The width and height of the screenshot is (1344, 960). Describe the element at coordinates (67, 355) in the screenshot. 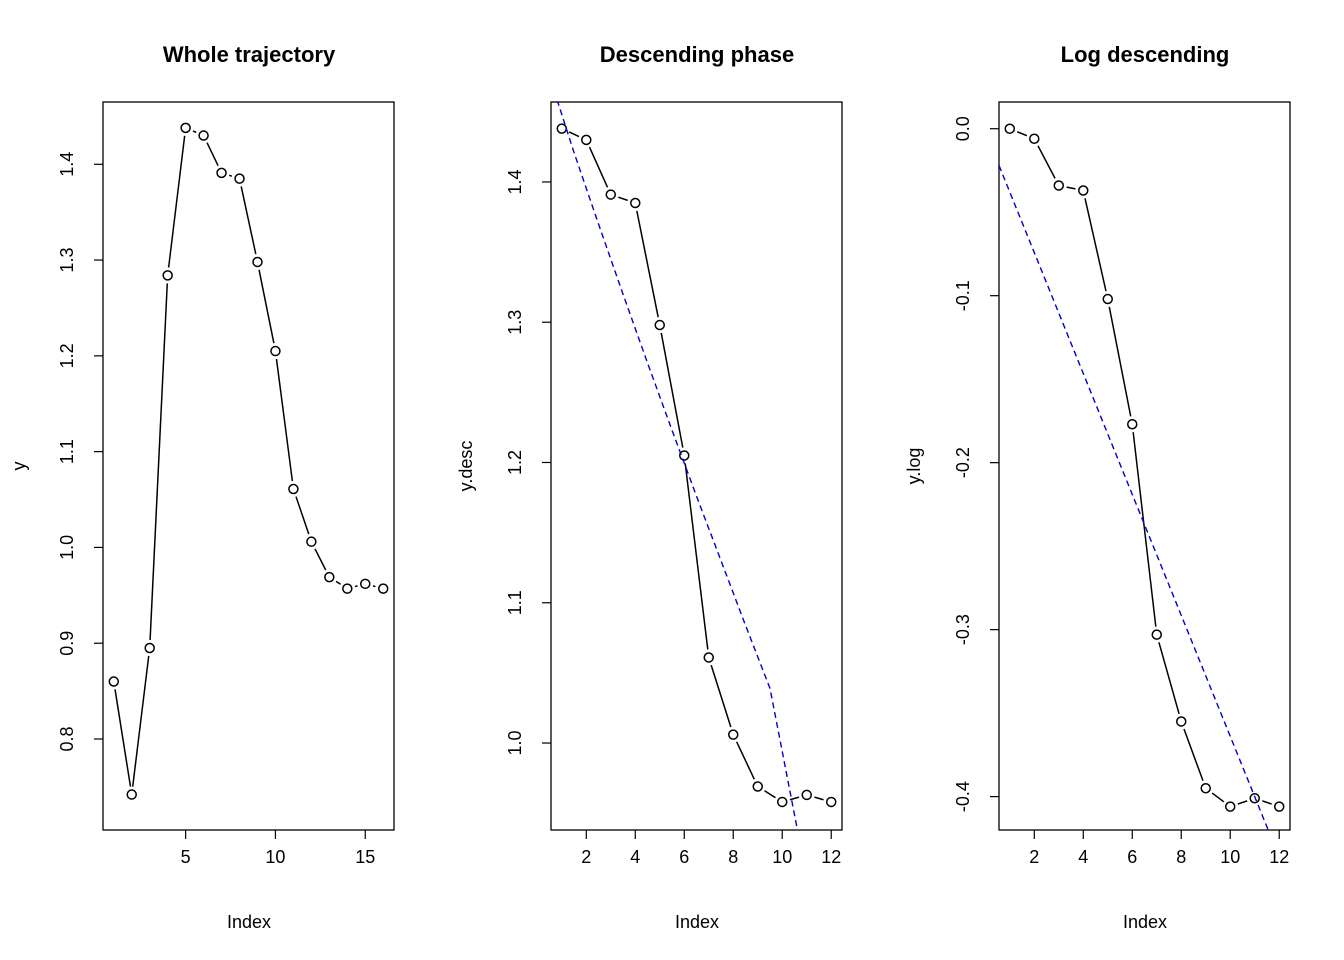

I see `y-tick-label: 1.2` at that location.